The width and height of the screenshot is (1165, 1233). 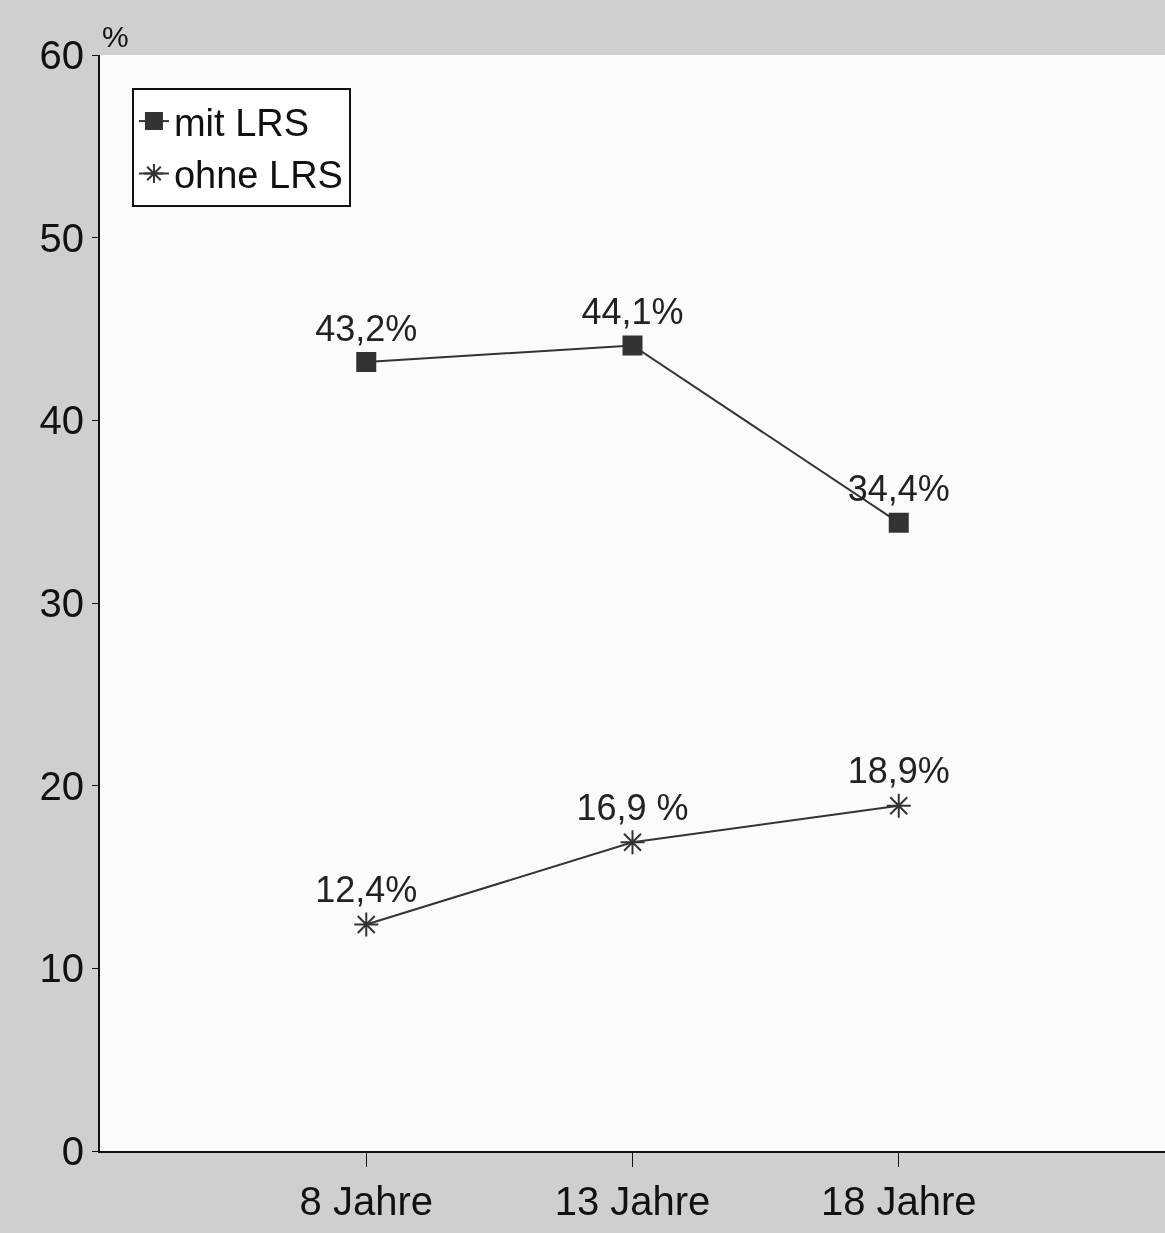 What do you see at coordinates (632, 807) in the screenshot?
I see `data-label: 16,9 %` at bounding box center [632, 807].